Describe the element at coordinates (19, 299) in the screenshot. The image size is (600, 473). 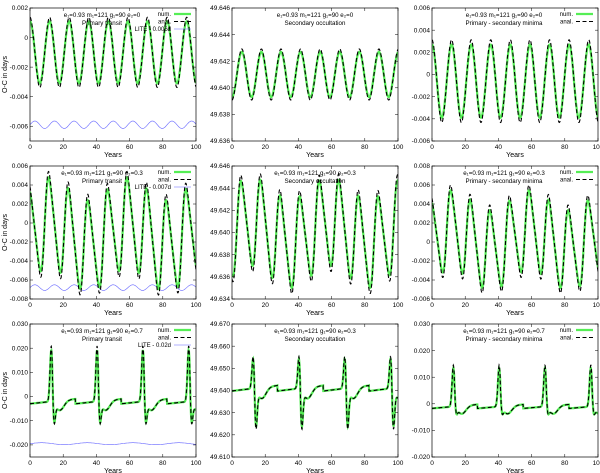
I see `y-tick-label: -0.008` at that location.